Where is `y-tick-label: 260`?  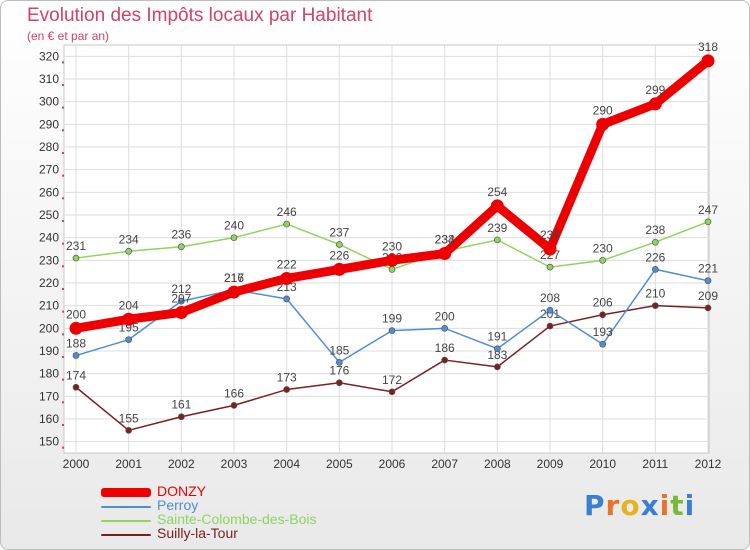
y-tick-label: 260 is located at coordinates (49, 192).